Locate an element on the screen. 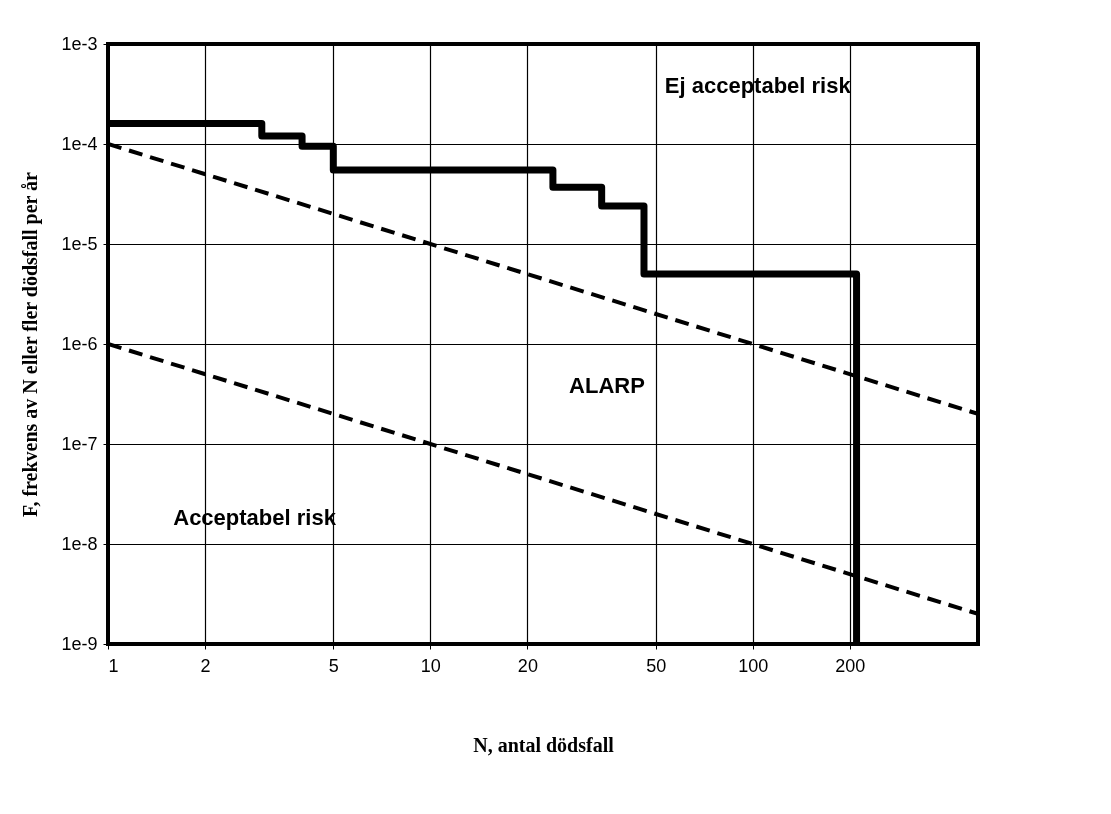 This screenshot has height=814, width=1111. x-axis-title: N, antal dödsfall is located at coordinates (544, 744).